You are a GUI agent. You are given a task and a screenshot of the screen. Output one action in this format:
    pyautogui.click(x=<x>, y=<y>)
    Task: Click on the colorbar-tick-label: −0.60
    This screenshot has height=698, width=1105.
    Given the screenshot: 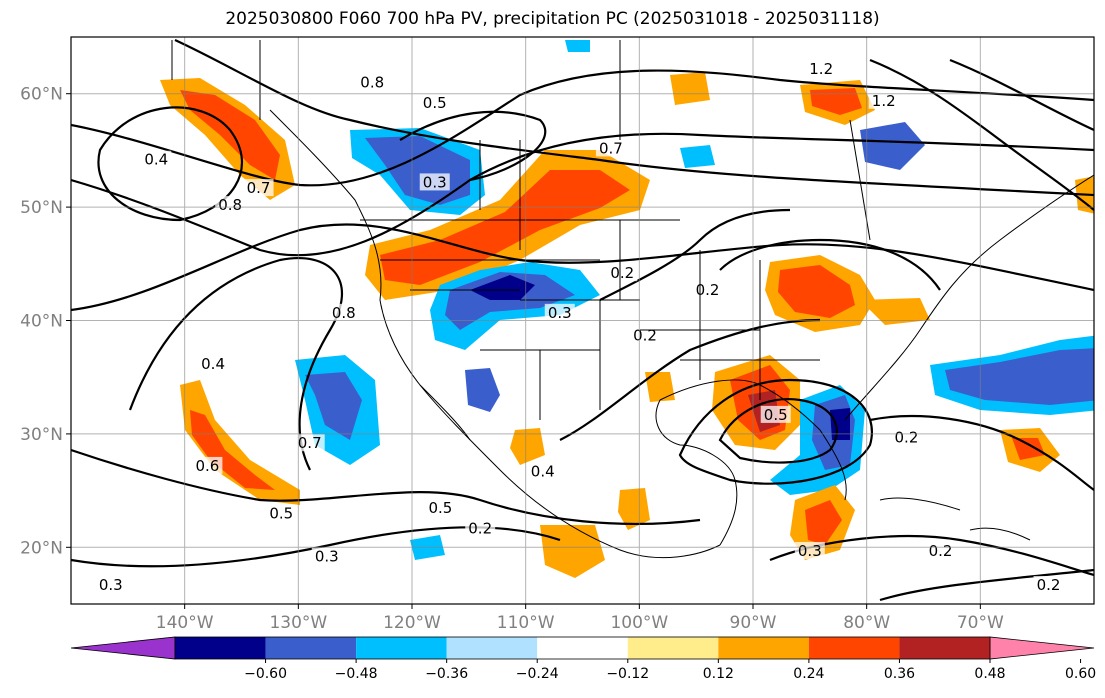 What is the action you would take?
    pyautogui.click(x=265, y=674)
    